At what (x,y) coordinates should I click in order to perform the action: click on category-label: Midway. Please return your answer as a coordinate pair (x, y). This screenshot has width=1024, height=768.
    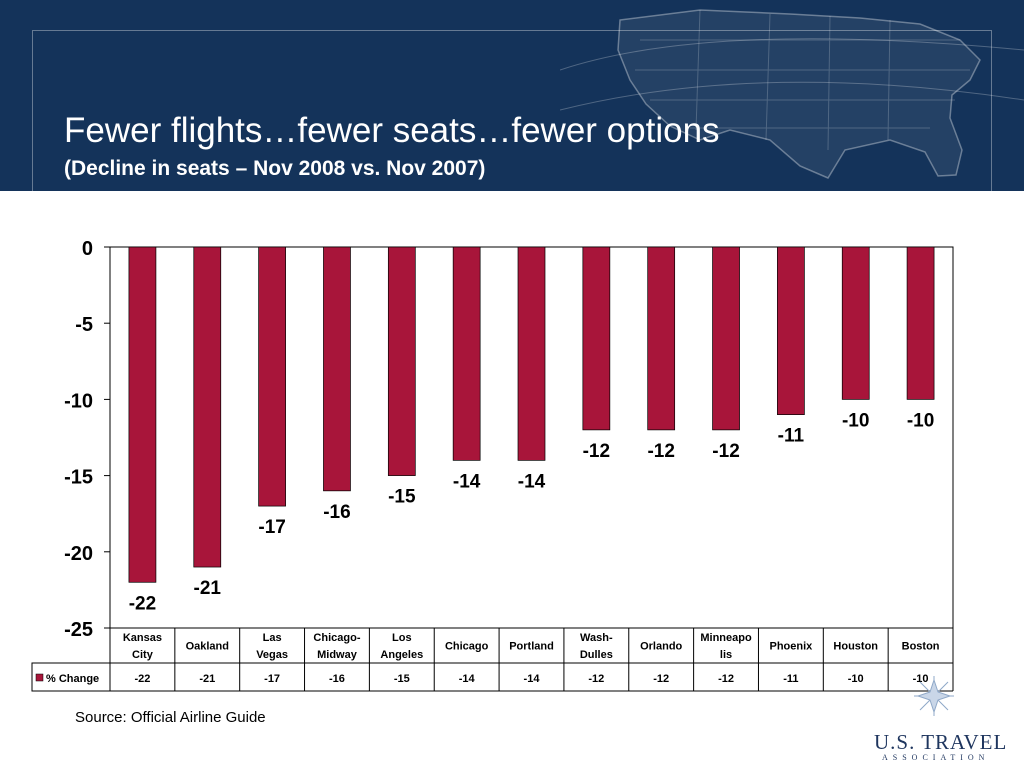
    Looking at the image, I should click on (337, 655).